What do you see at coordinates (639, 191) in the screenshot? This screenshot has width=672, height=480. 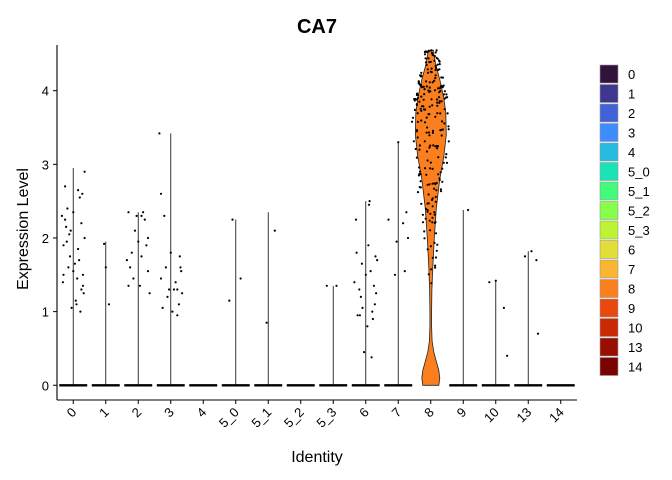 I see `legend-label: 5_1` at bounding box center [639, 191].